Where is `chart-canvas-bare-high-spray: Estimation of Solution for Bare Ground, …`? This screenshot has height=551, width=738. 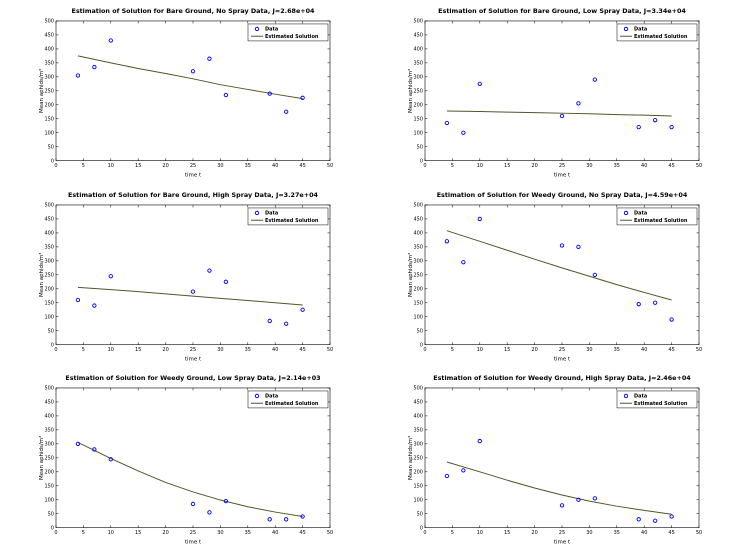 chart-canvas-bare-high-spray: Estimation of Solution for Bare Ground, … is located at coordinates (185, 277).